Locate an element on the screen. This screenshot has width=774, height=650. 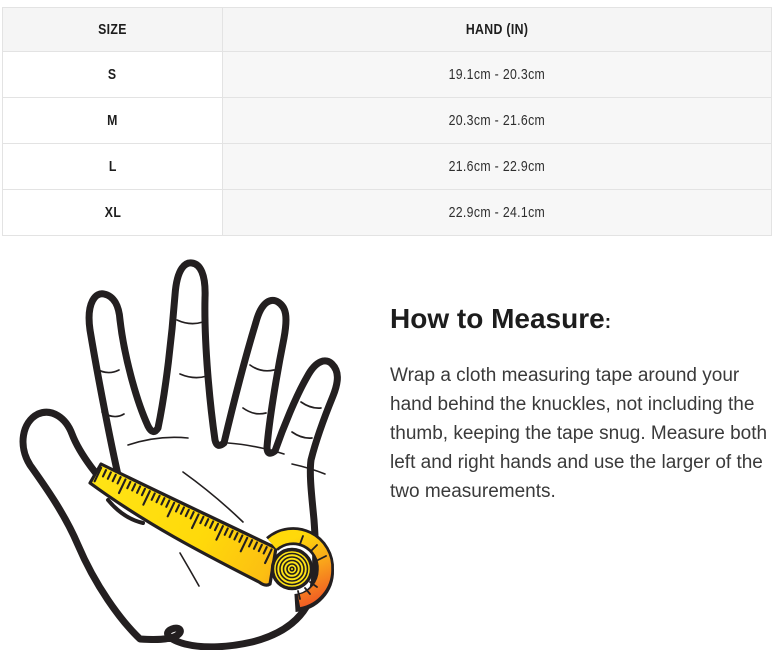
tape-coil-spiral is located at coordinates (292, 569).